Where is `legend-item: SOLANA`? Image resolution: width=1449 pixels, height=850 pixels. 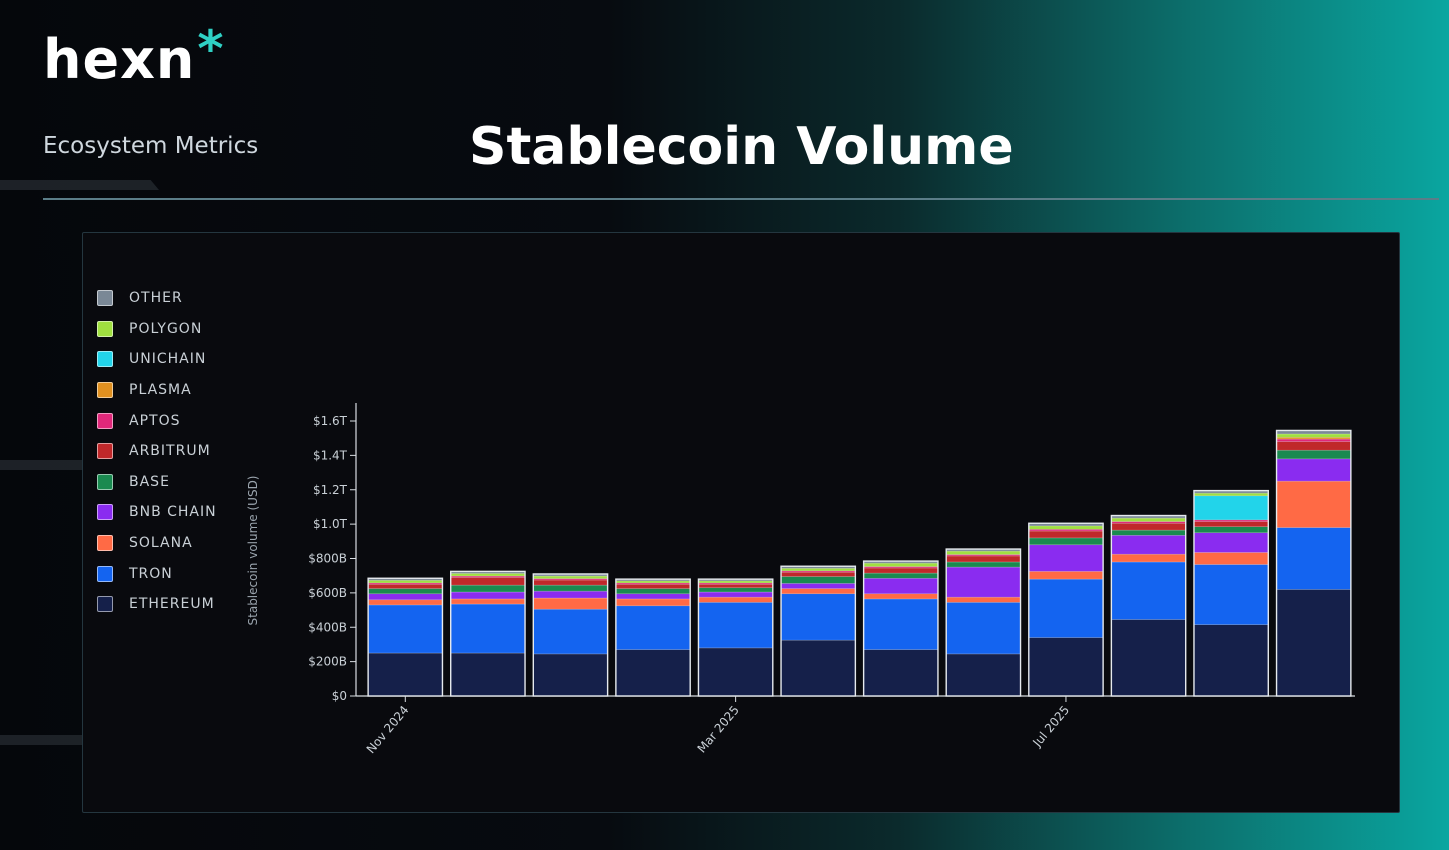
legend-item: SOLANA is located at coordinates (157, 543).